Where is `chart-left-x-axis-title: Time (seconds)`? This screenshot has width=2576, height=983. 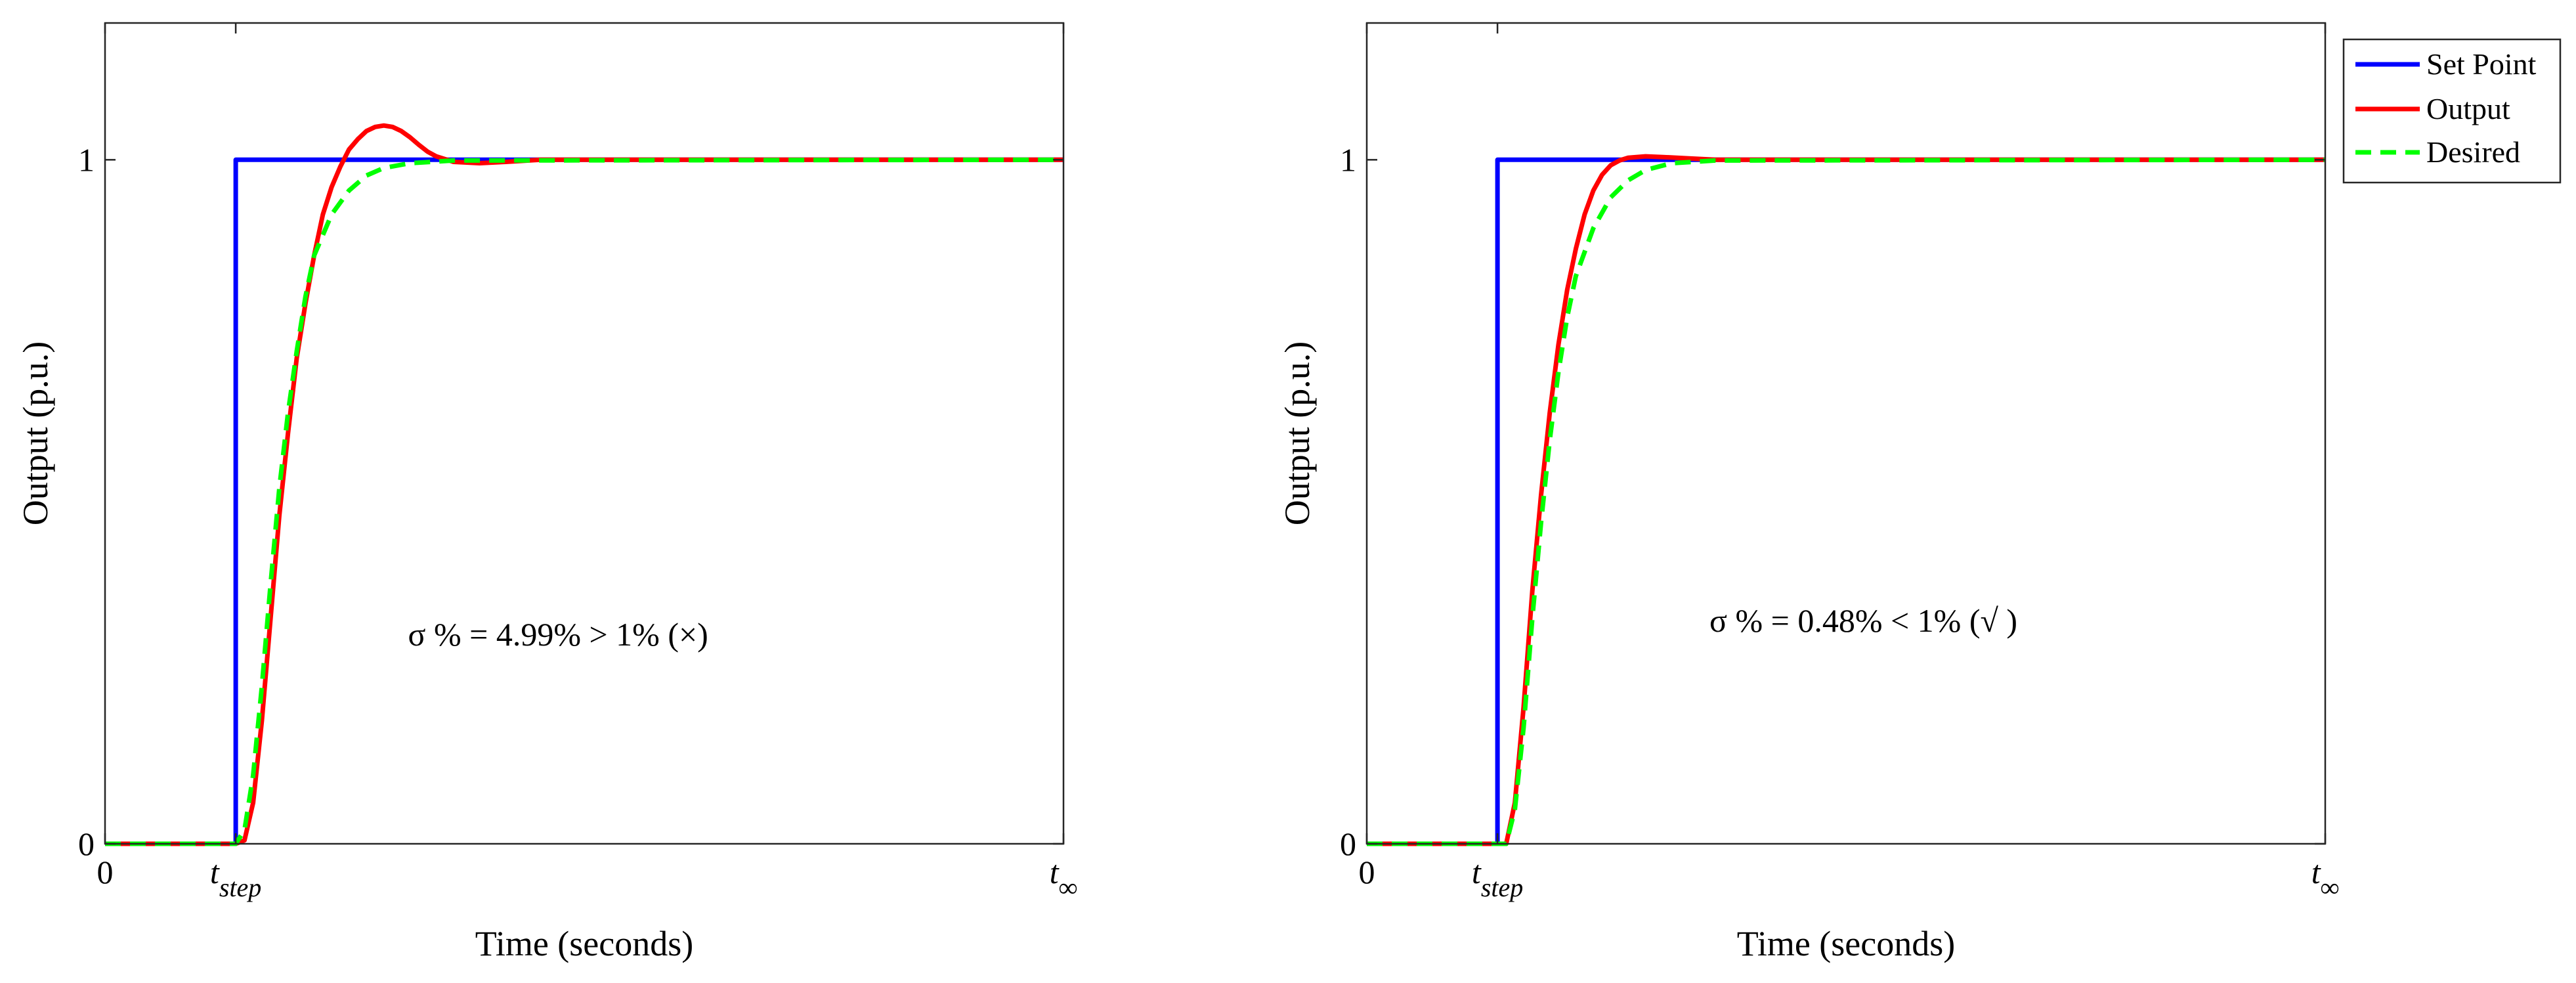
chart-left-x-axis-title: Time (seconds) is located at coordinates (584, 943).